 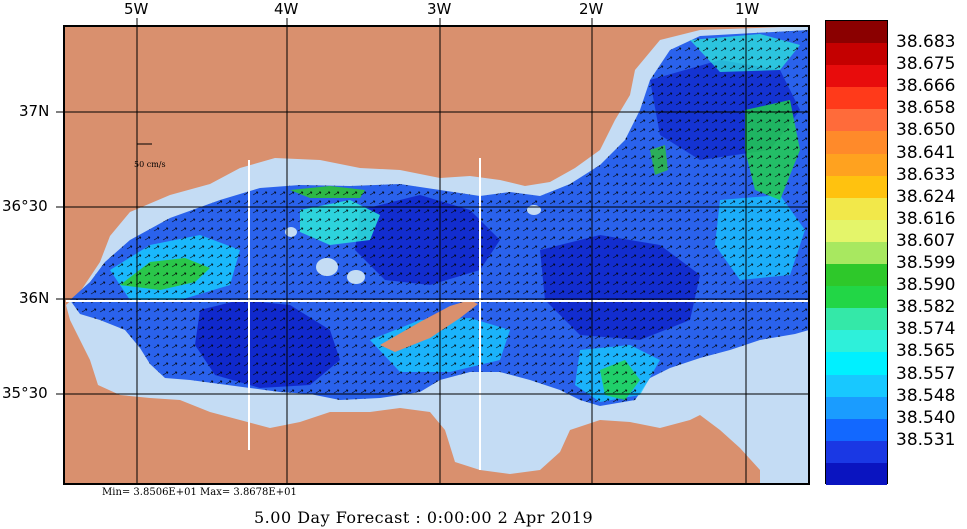 I want to click on lon-label-2w: 2W, so click(x=591, y=9).